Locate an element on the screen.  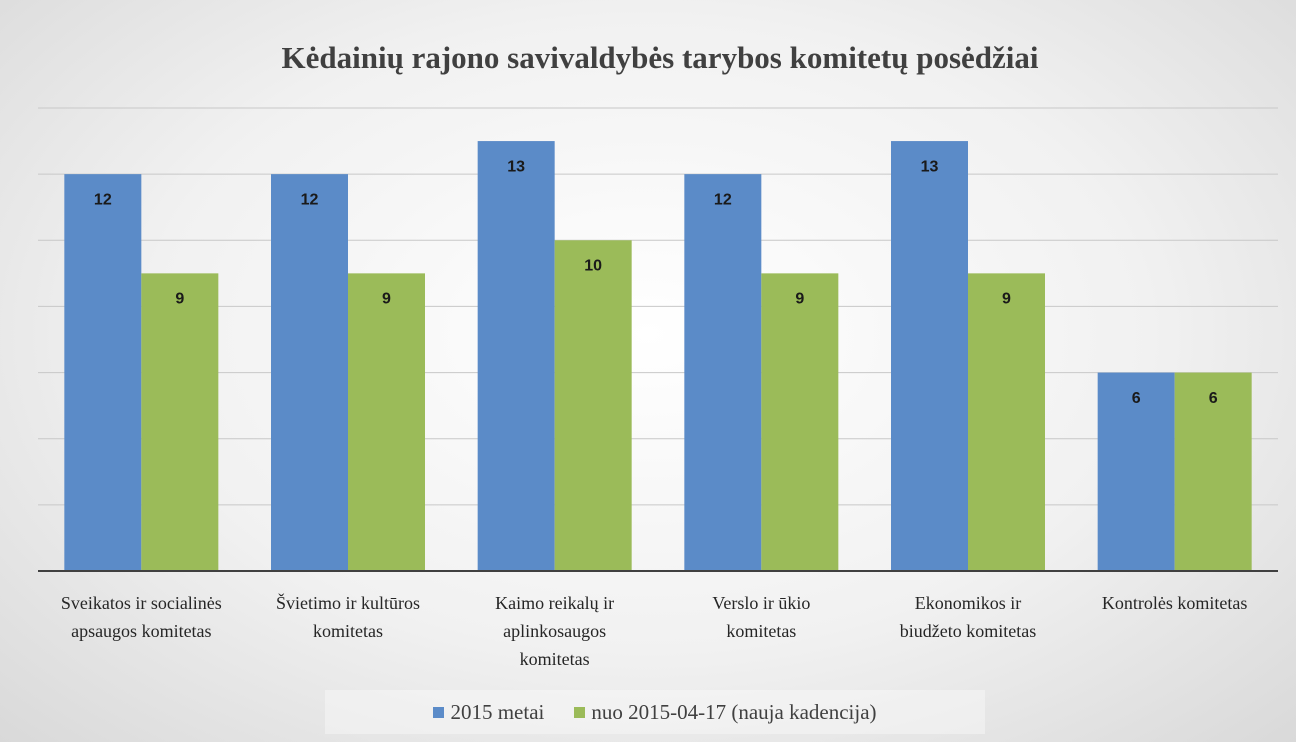
x-tick-label: Verslo ir ūkio komitetas is located at coordinates (761, 617).